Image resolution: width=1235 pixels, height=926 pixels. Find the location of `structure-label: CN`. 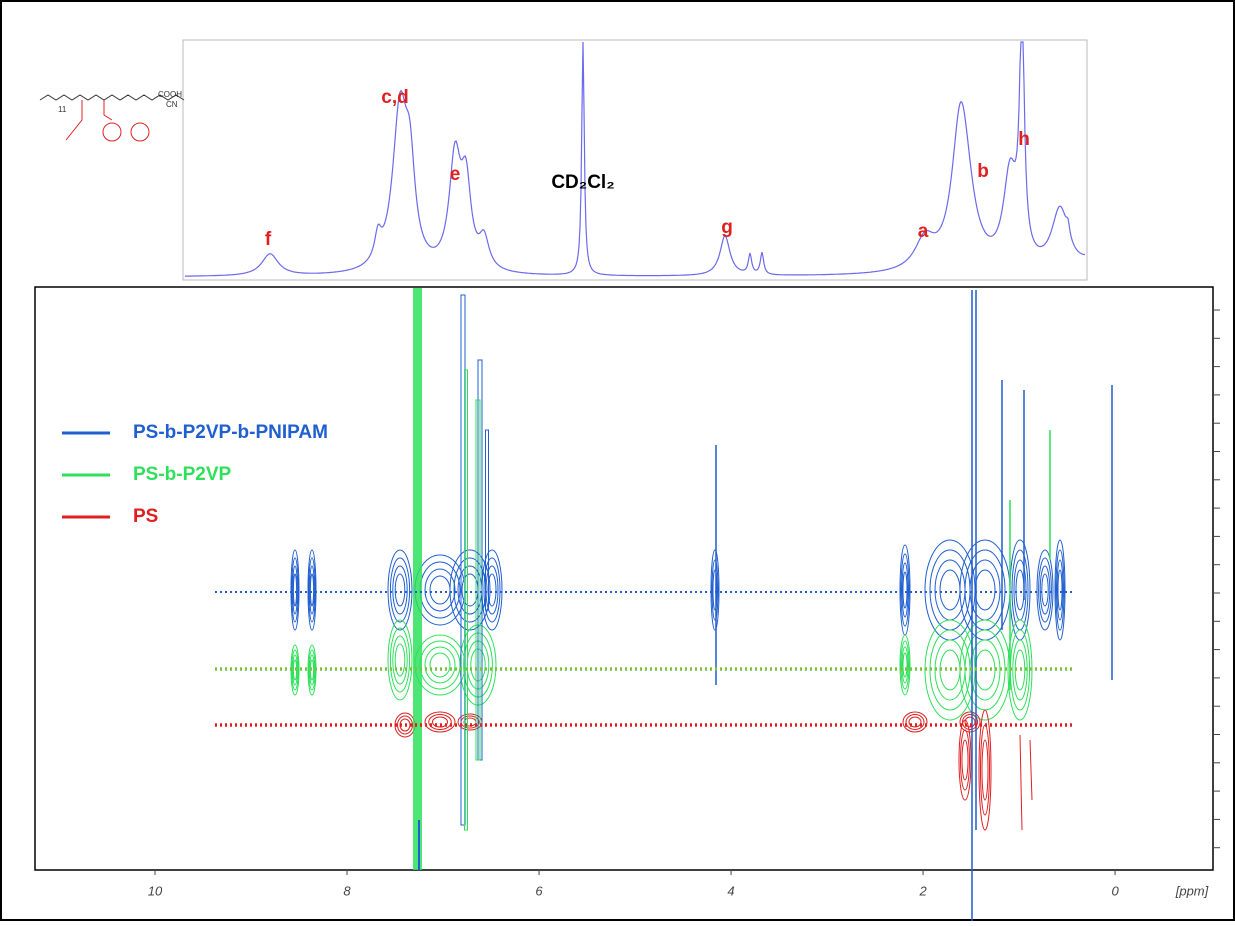

structure-label: CN is located at coordinates (172, 104).